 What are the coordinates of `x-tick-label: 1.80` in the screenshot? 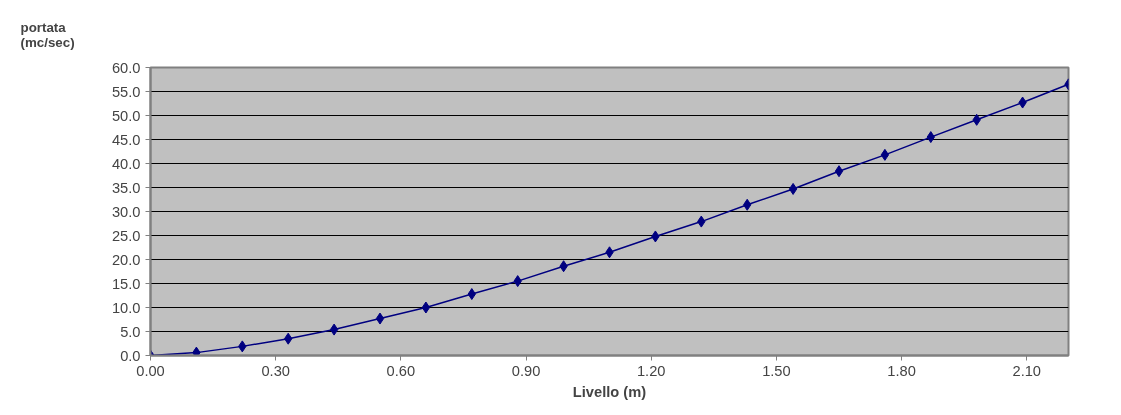 It's located at (901, 370).